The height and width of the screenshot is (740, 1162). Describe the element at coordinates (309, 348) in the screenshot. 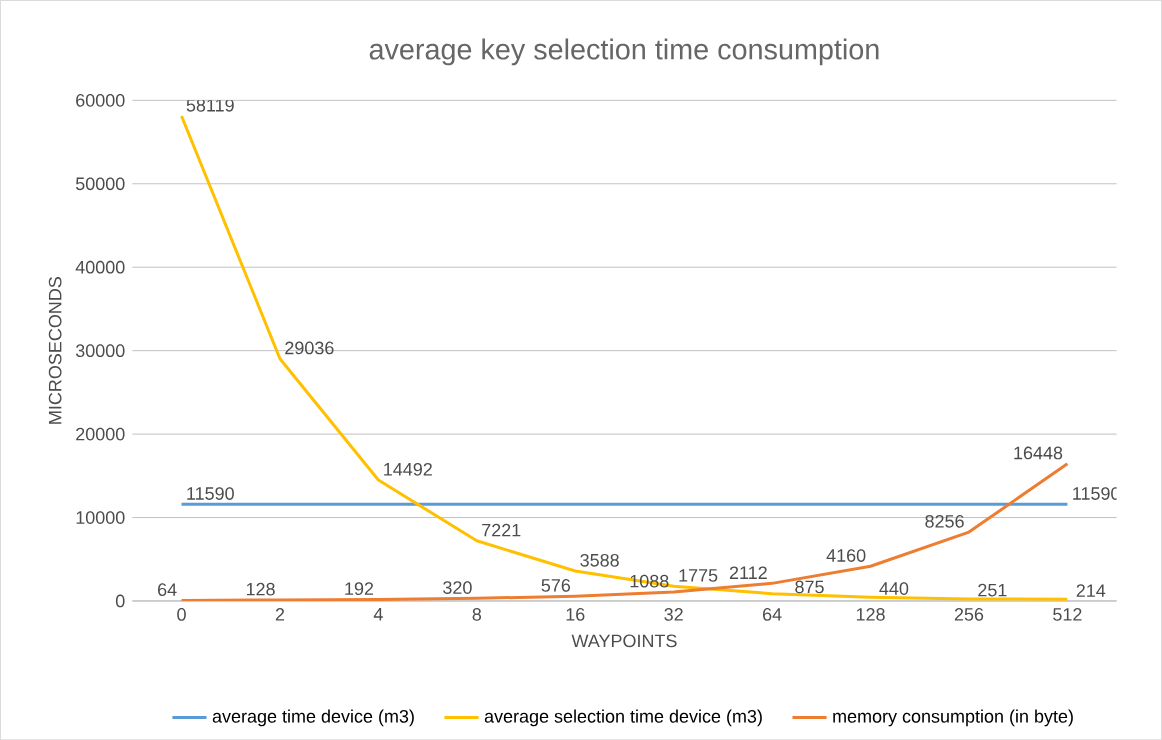

I see `data-label: 29036` at that location.